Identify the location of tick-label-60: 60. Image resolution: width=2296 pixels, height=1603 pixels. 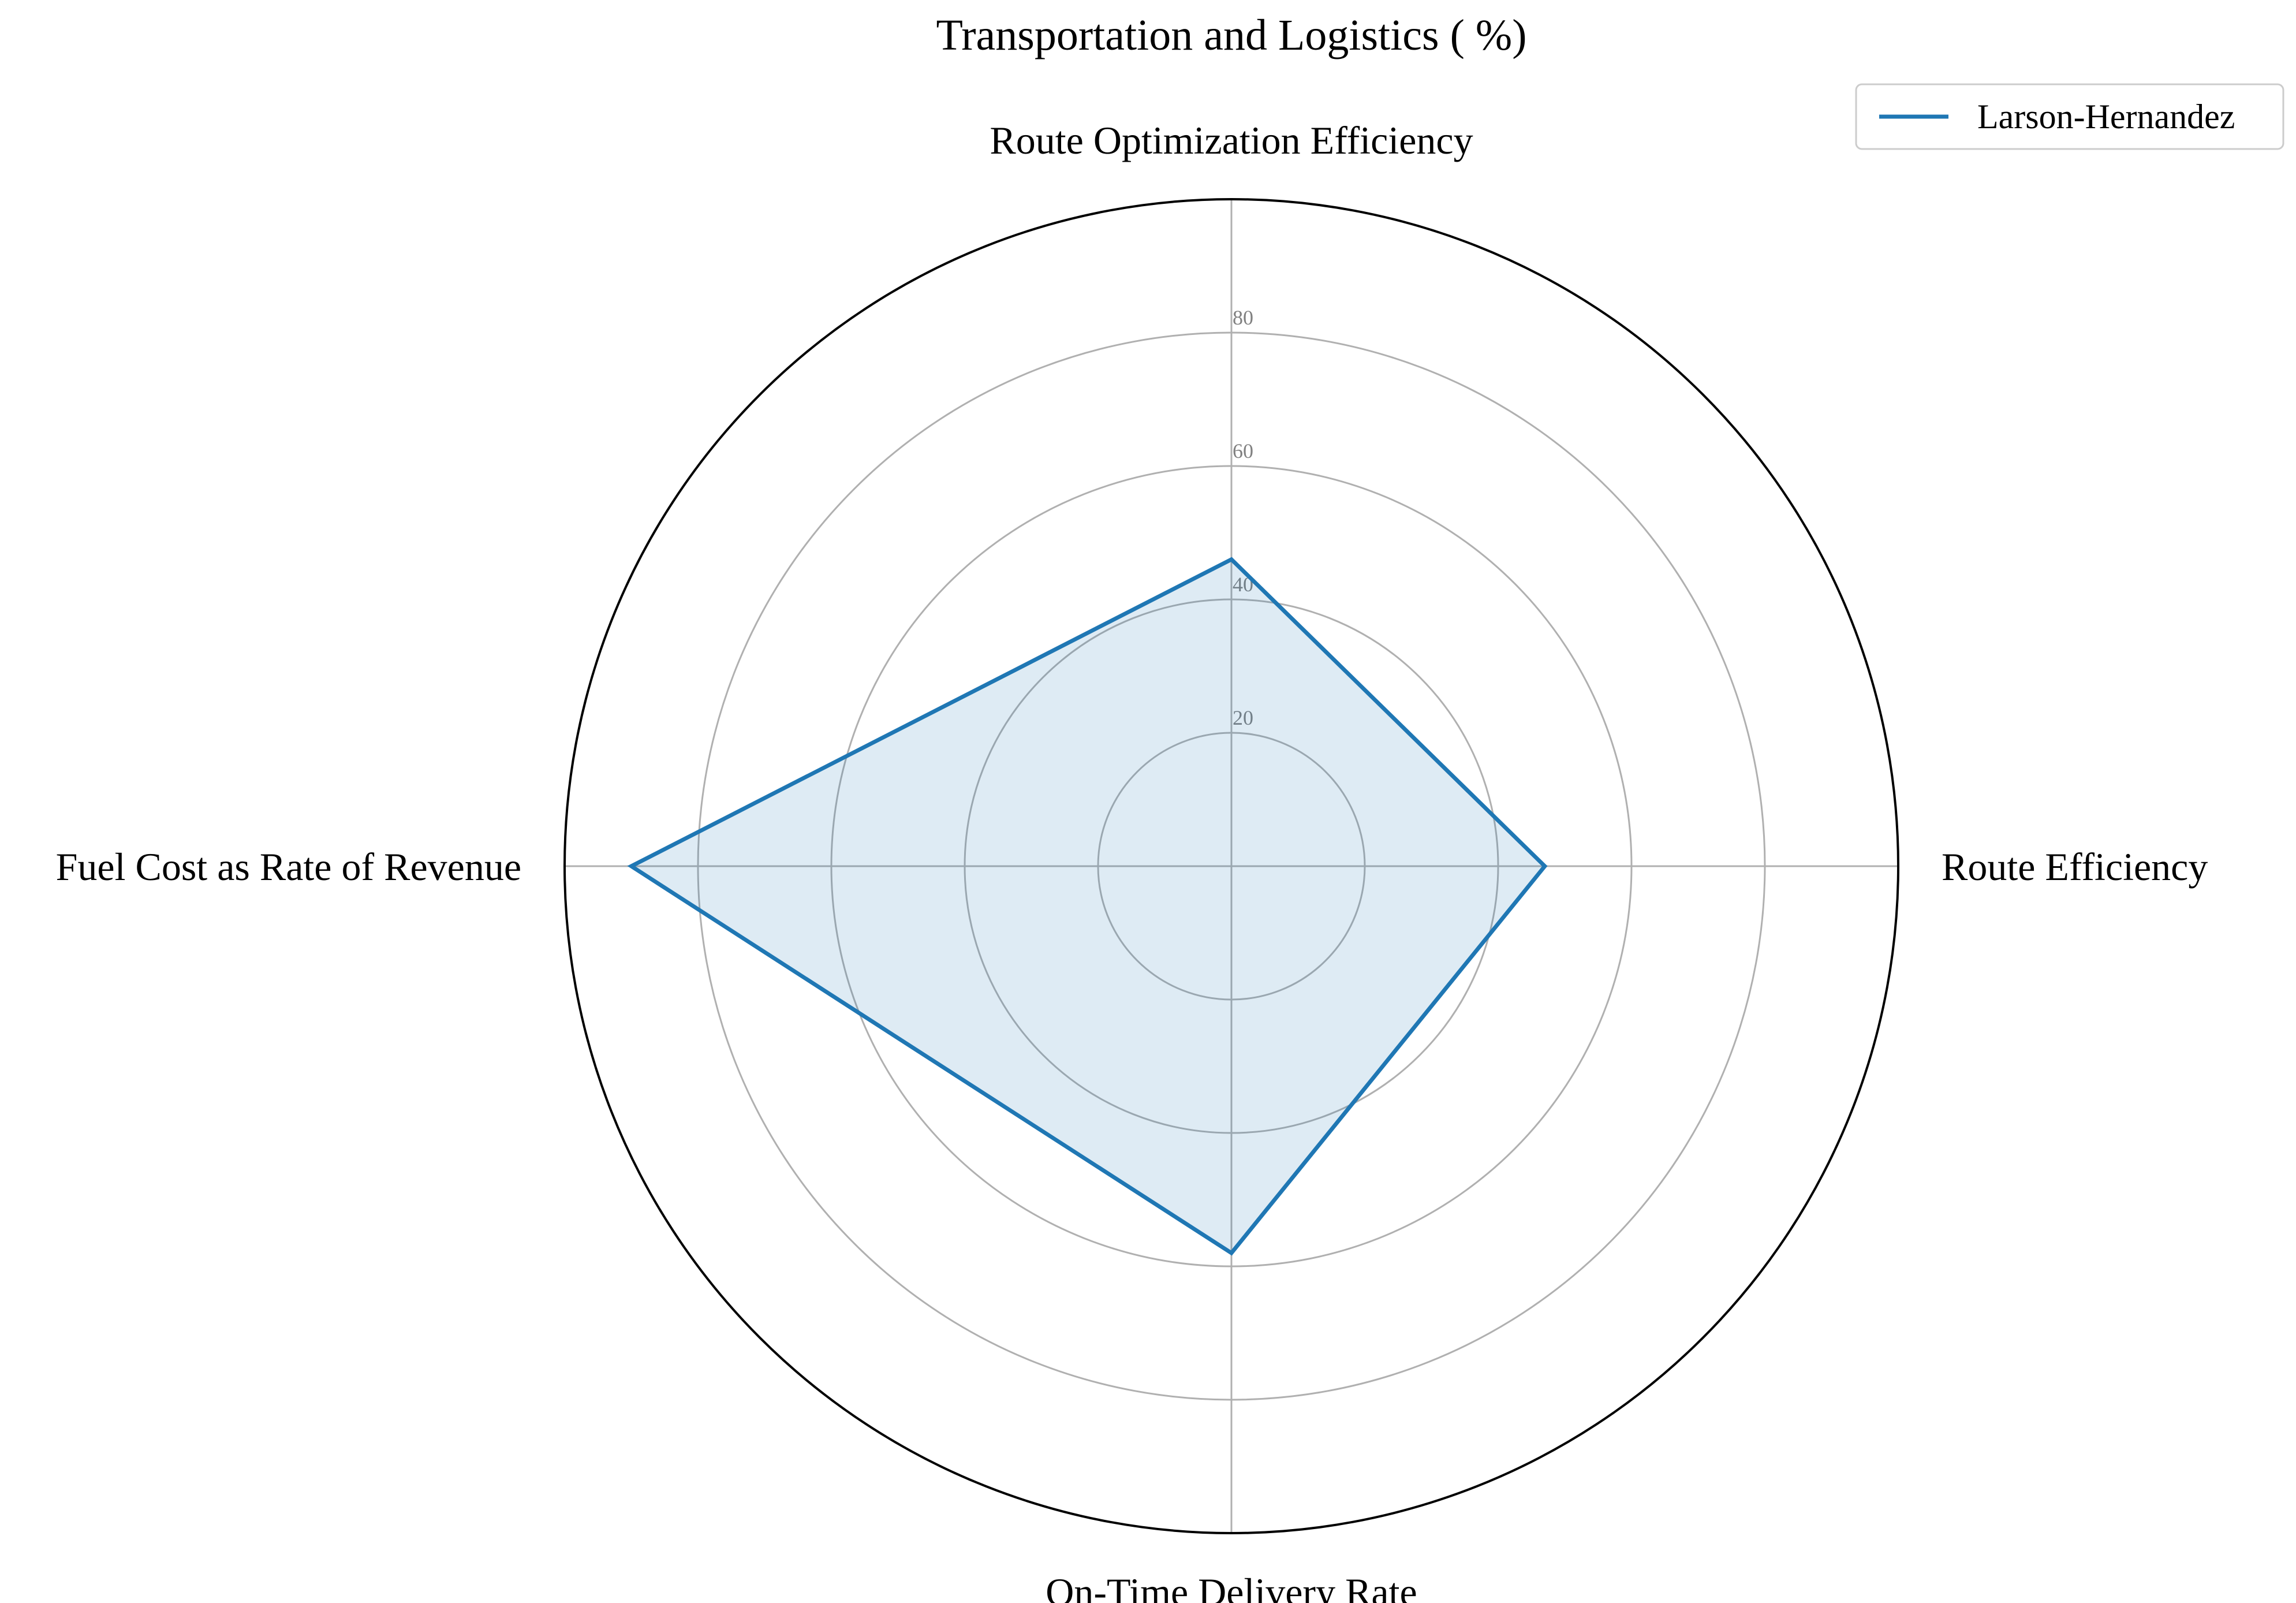
(1243, 451).